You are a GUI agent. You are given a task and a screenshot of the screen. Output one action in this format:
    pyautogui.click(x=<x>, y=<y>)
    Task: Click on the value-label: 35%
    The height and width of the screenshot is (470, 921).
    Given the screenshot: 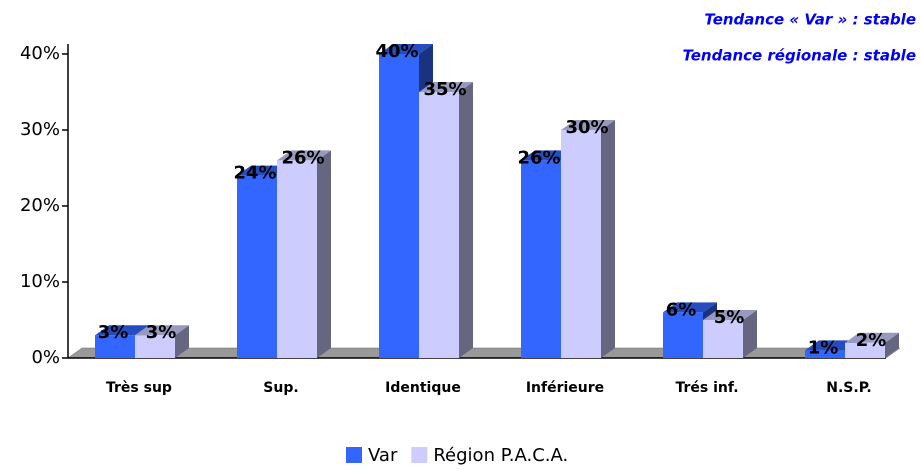 What is the action you would take?
    pyautogui.click(x=444, y=89)
    